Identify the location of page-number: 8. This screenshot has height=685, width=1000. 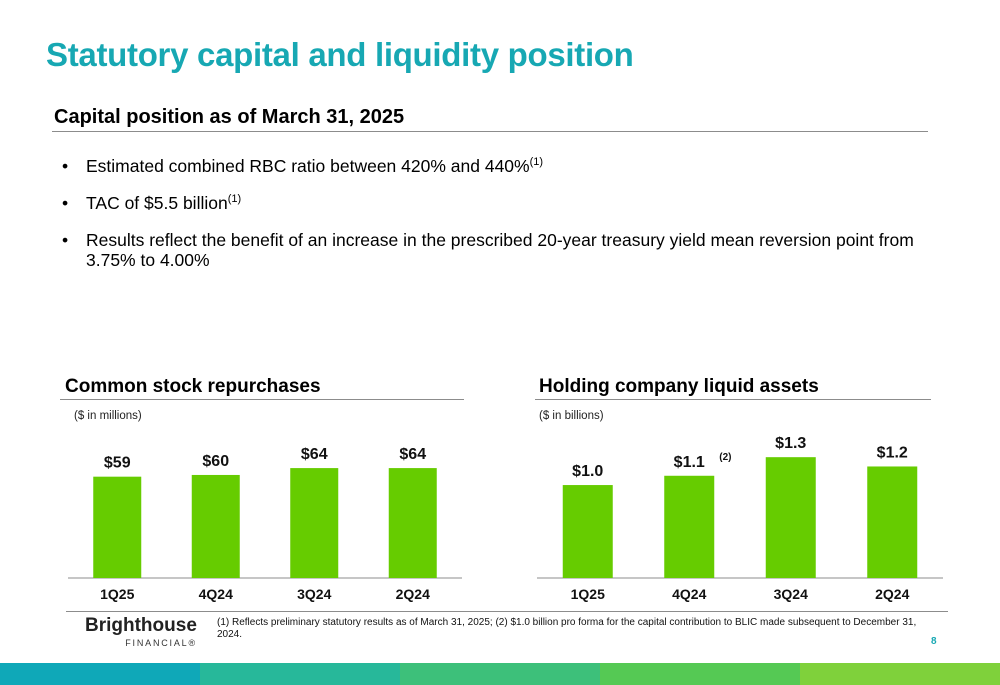
(934, 641).